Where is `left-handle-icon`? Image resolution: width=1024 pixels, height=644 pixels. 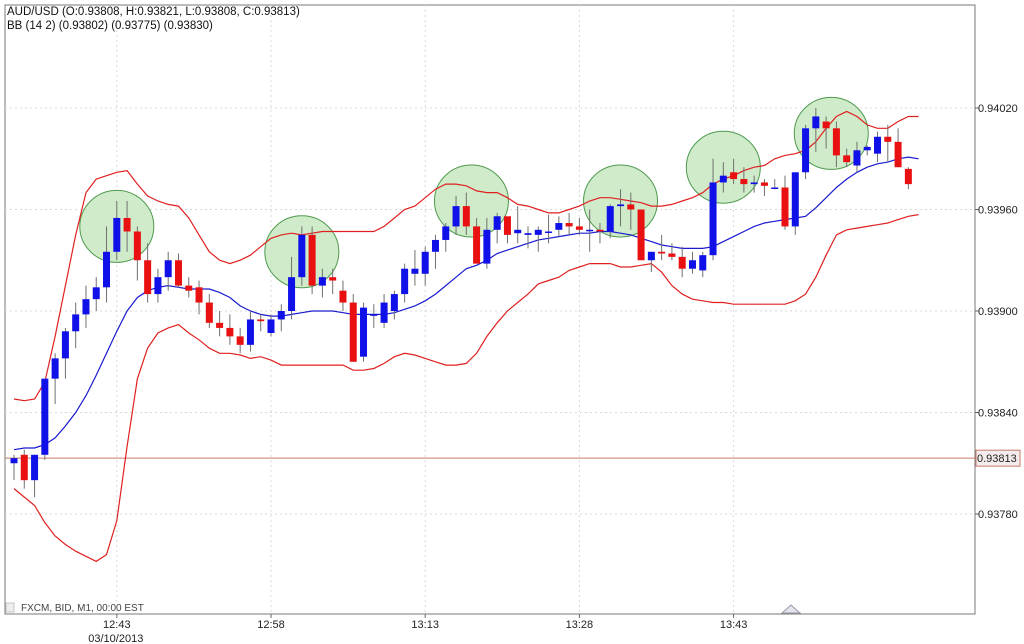 left-handle-icon is located at coordinates (10, 607).